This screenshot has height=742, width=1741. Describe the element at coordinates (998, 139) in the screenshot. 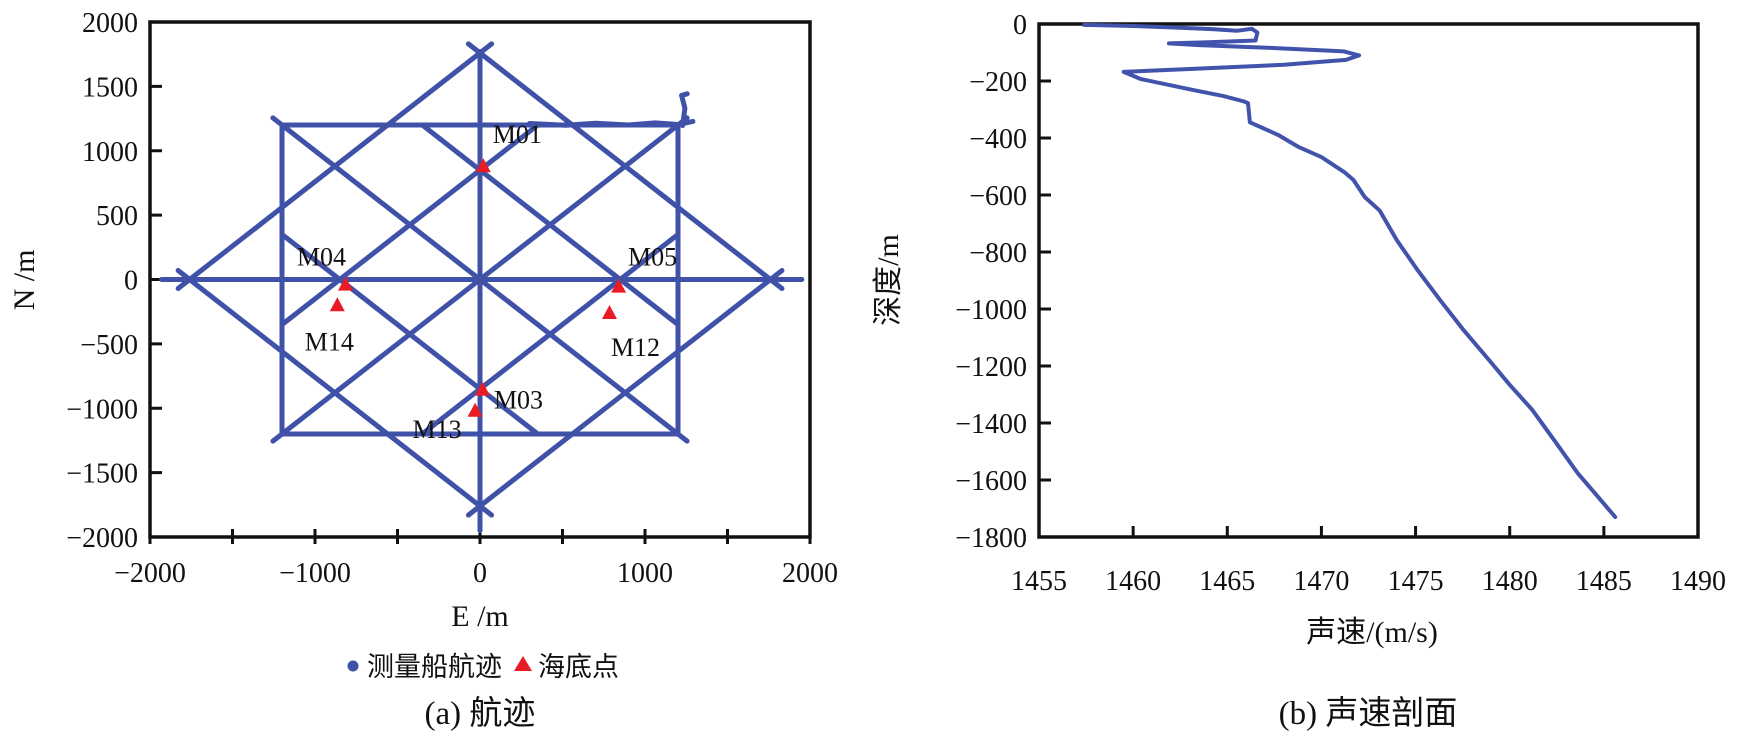

I see `y-tick-label: −400` at that location.